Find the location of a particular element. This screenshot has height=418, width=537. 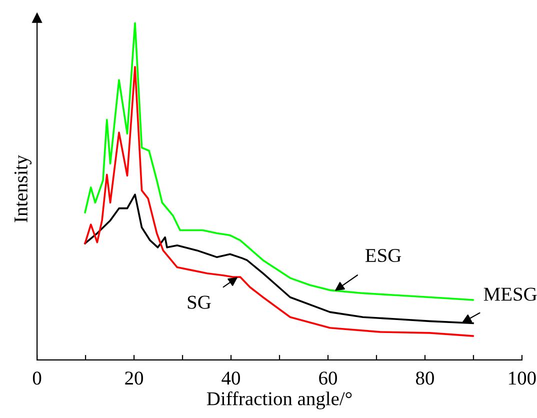

annotation: SG is located at coordinates (199, 302).